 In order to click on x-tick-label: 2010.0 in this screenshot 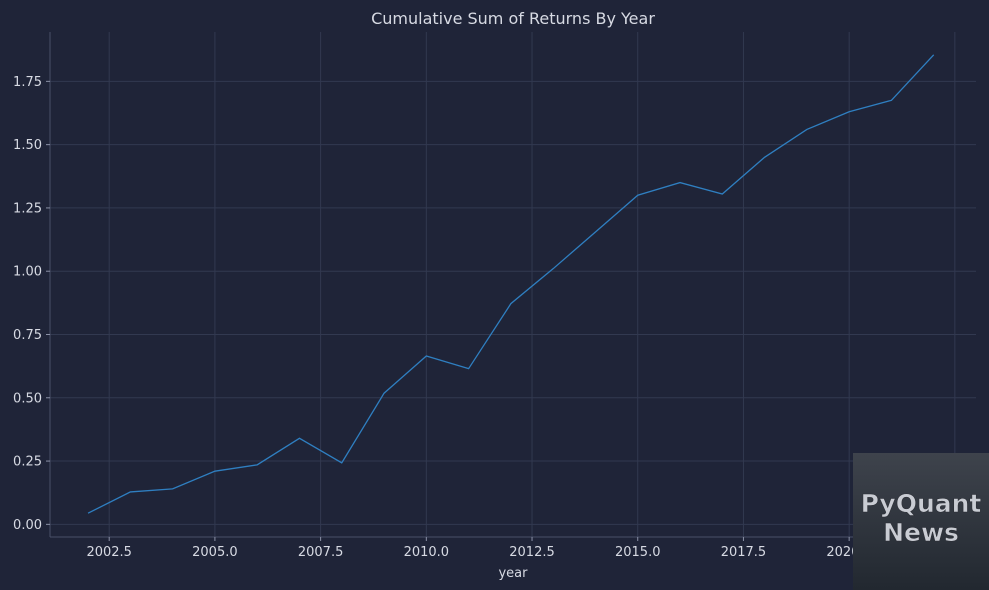, I will do `click(427, 552)`.